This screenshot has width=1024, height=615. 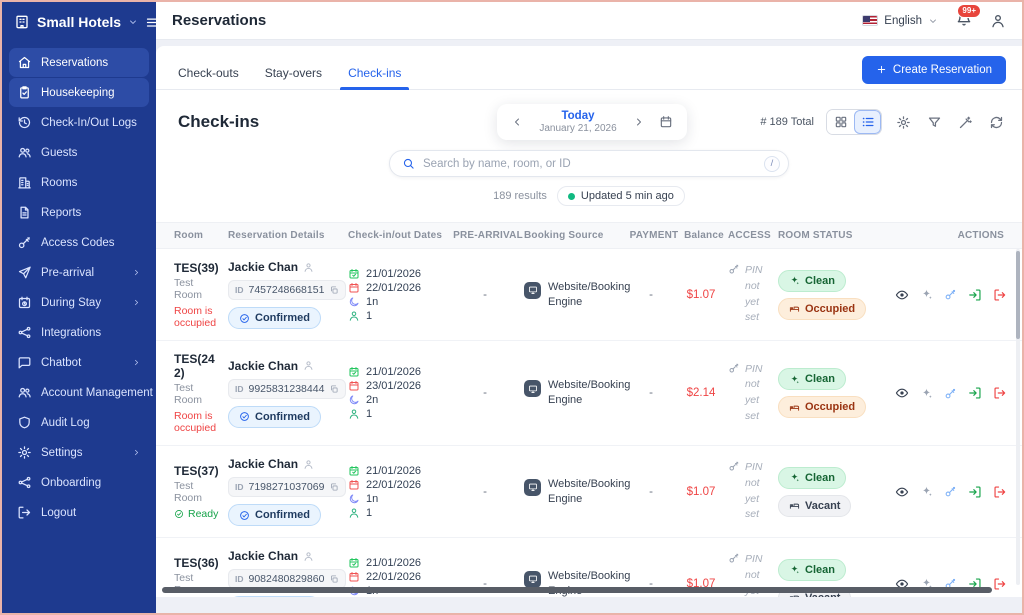 I want to click on sidebar-item-label: Housekeeping, so click(x=78, y=92).